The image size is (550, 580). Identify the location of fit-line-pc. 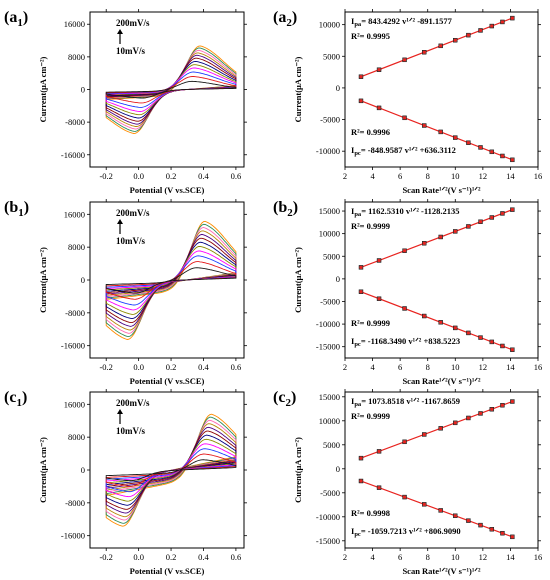
(436, 509).